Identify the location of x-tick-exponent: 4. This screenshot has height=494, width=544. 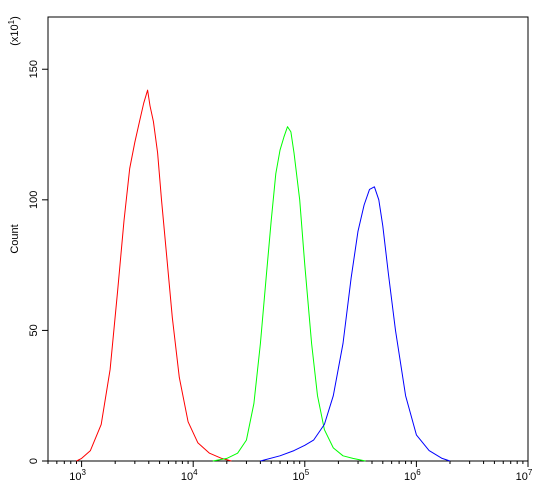
(195, 472).